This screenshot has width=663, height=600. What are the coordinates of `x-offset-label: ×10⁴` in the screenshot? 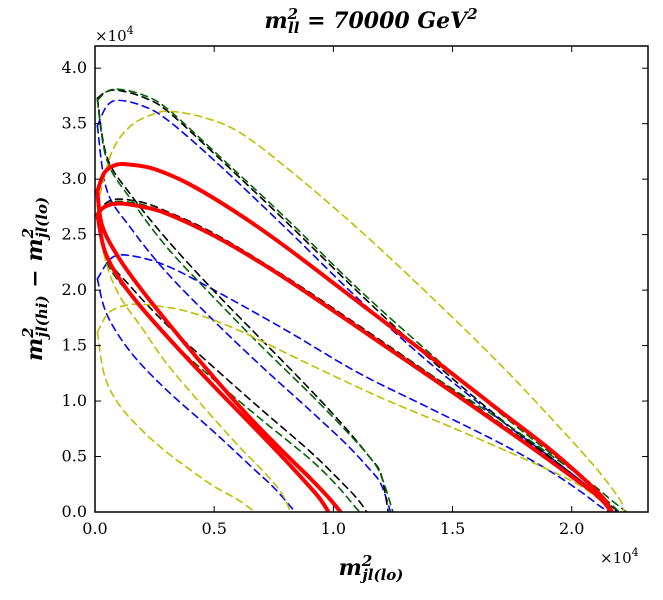 It's located at (619, 556).